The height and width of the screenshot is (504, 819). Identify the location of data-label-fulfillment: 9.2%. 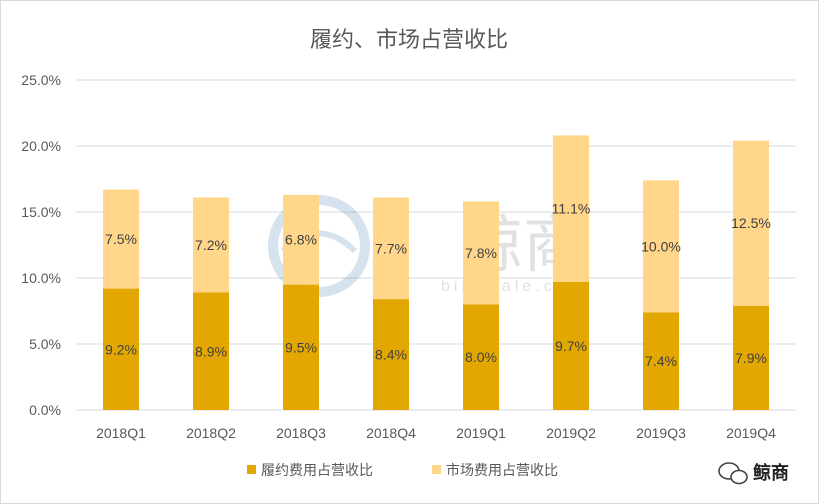
(121, 349).